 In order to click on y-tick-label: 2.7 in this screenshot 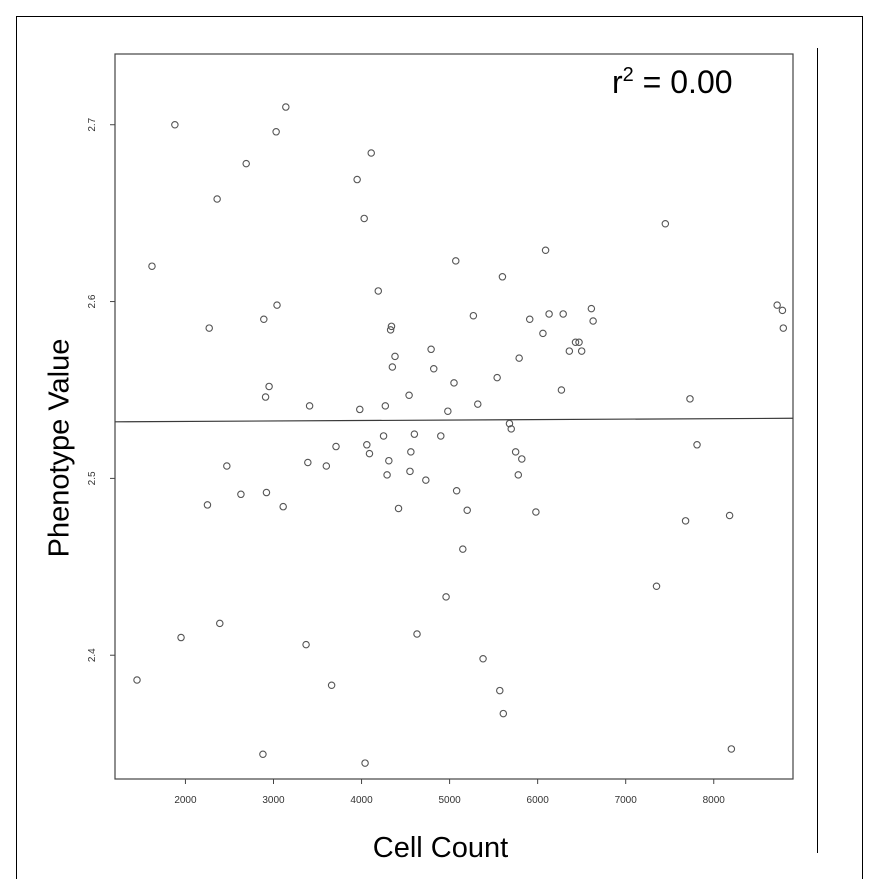, I will do `click(92, 124)`.